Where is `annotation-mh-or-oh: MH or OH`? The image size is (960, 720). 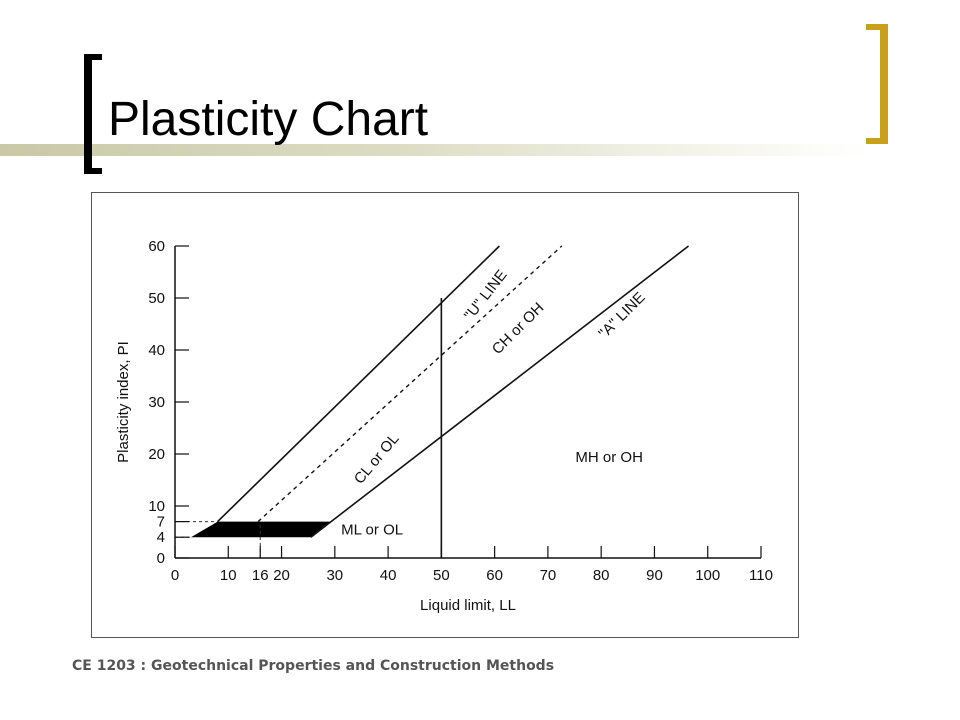 annotation-mh-or-oh: MH or OH is located at coordinates (609, 457).